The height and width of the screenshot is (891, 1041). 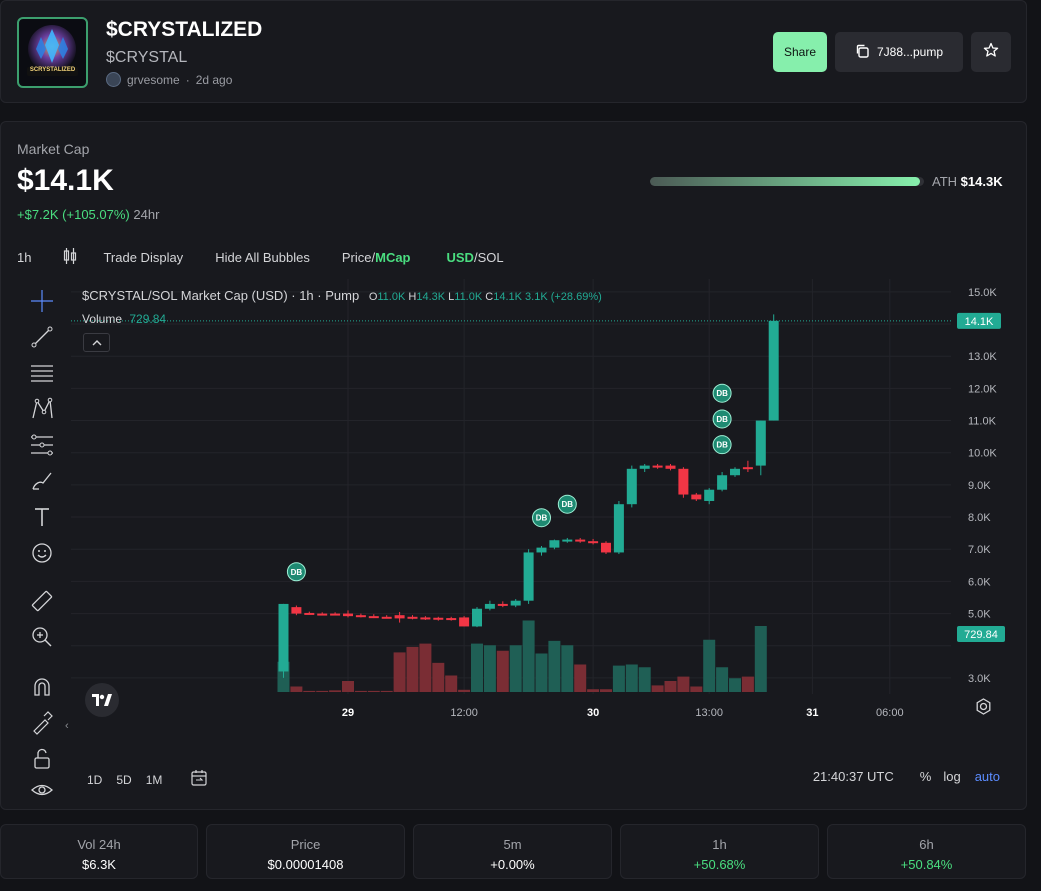 What do you see at coordinates (987, 776) in the screenshot?
I see `auto-scale-toggle: auto` at bounding box center [987, 776].